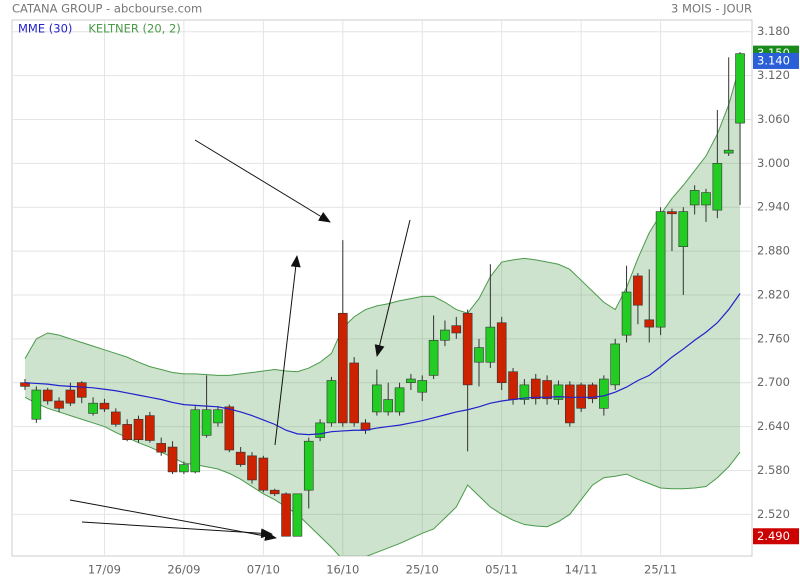 The height and width of the screenshot is (580, 800). Describe the element at coordinates (773, 31) in the screenshot. I see `y-tick-label: 3.180` at that location.